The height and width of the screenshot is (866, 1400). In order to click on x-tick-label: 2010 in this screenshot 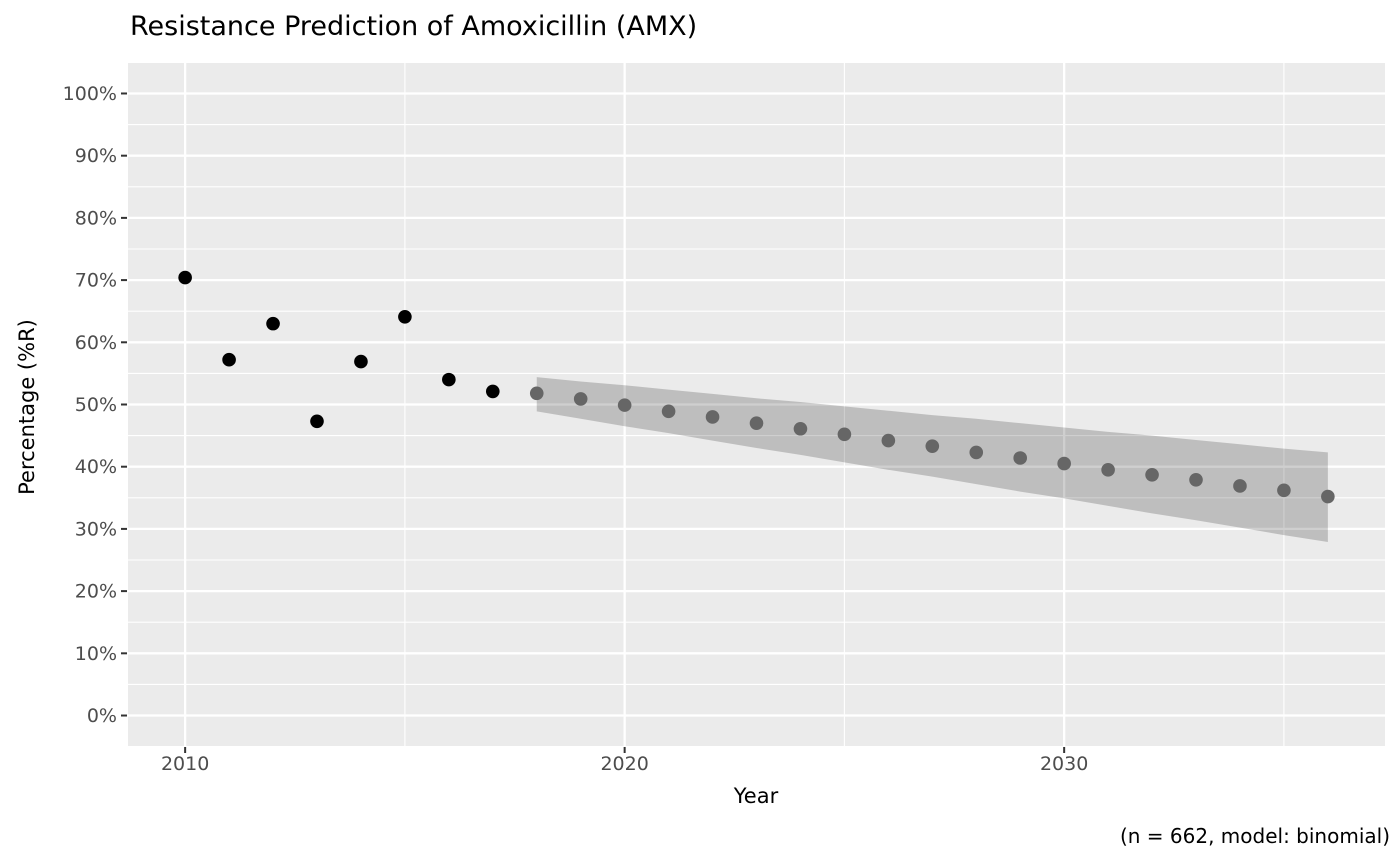, I will do `click(185, 764)`.